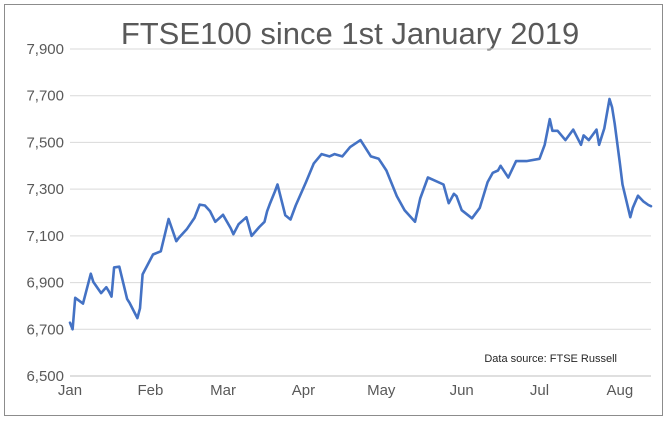  What do you see at coordinates (45, 283) in the screenshot?
I see `y-tick-label: 6,900` at bounding box center [45, 283].